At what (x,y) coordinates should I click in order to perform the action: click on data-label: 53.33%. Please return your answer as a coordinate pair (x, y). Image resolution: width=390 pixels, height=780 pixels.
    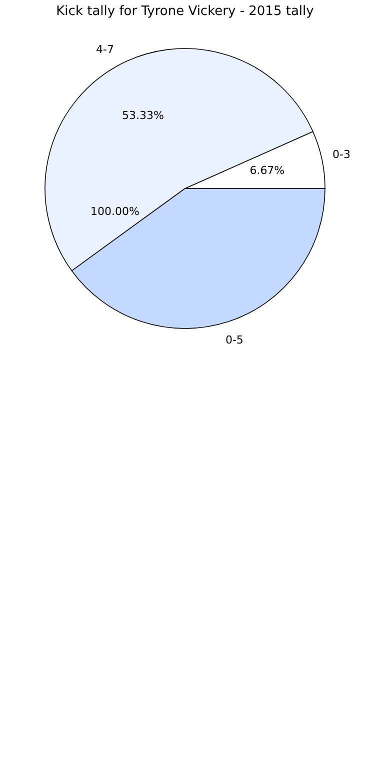
    Looking at the image, I should click on (143, 115).